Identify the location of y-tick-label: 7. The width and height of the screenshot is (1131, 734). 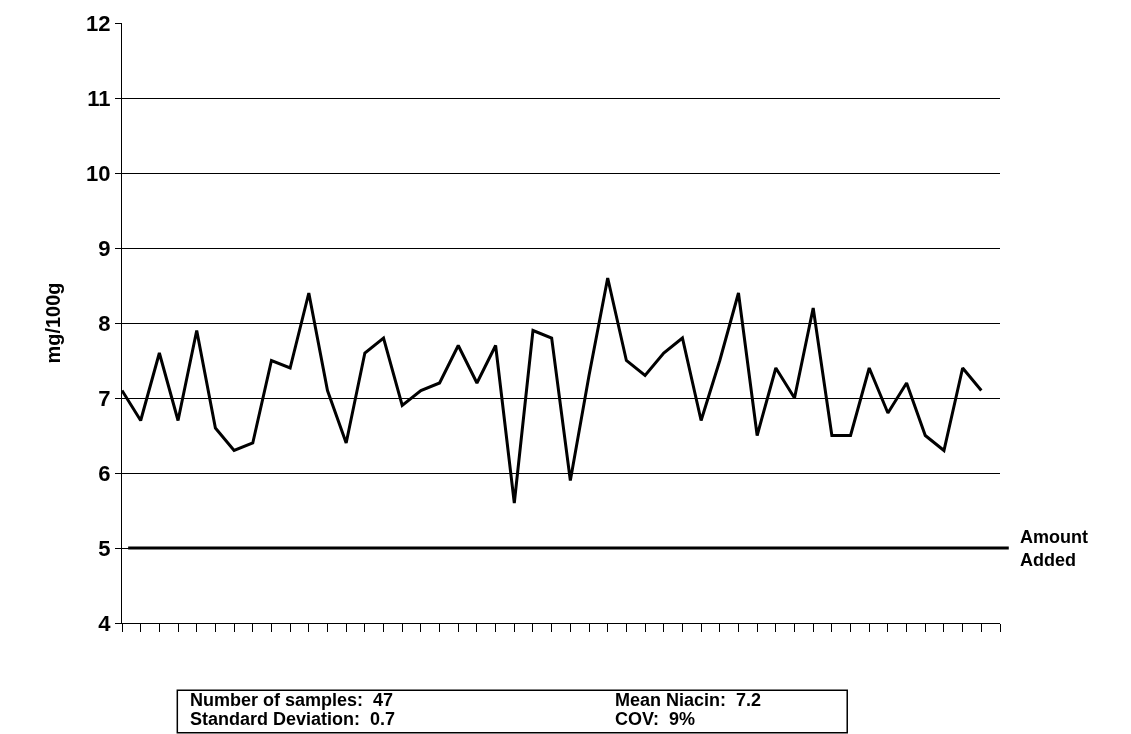
(104, 398).